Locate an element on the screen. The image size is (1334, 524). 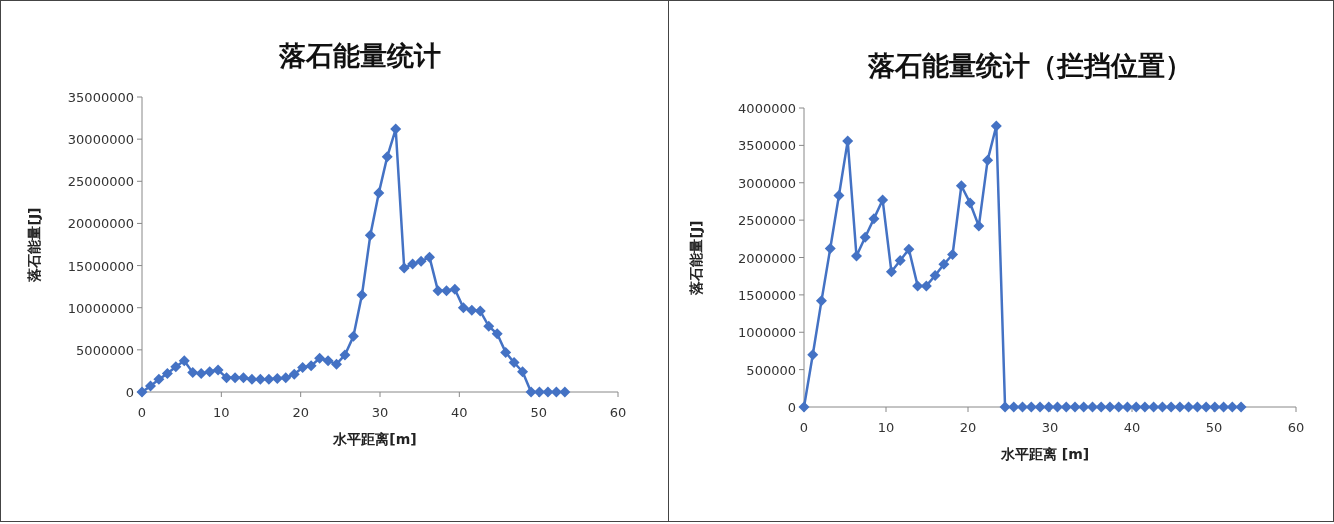
y-tick-label: 20000000 is located at coordinates (100, 224).